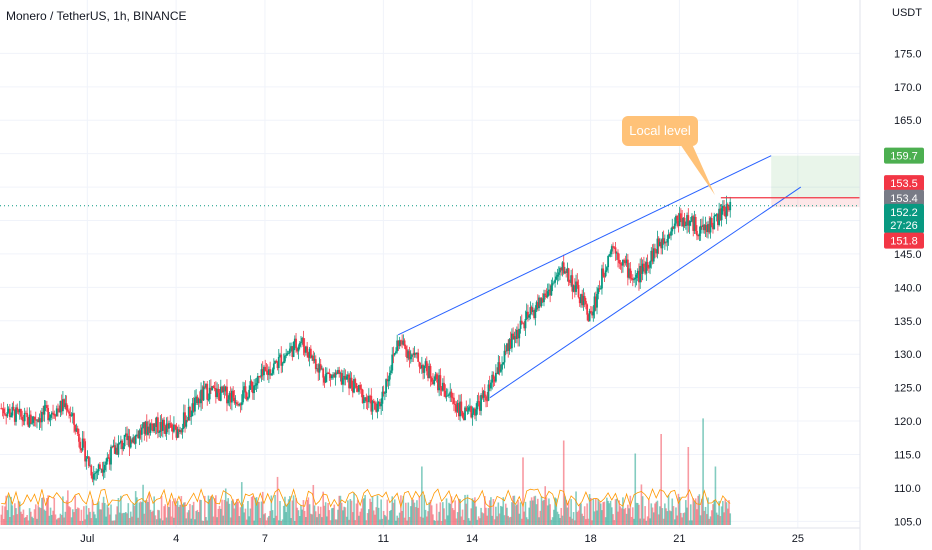  I want to click on lower-trendline, so click(645, 292).